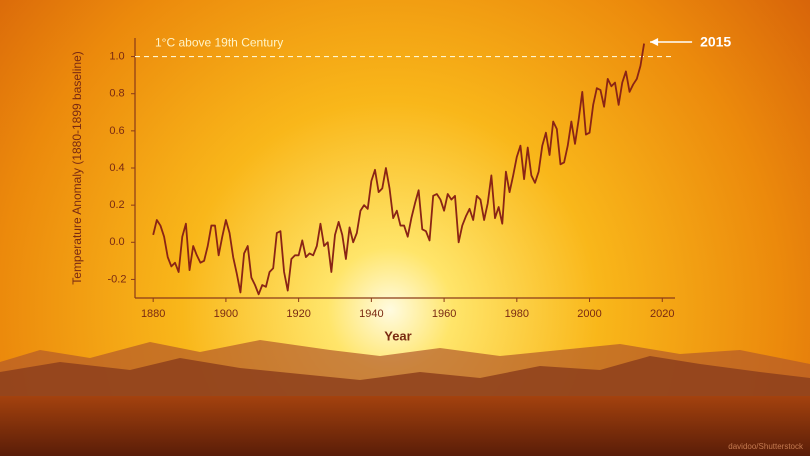 This screenshot has height=456, width=810. What do you see at coordinates (766, 446) in the screenshot?
I see `credit: davidoo/Shutterstock` at bounding box center [766, 446].